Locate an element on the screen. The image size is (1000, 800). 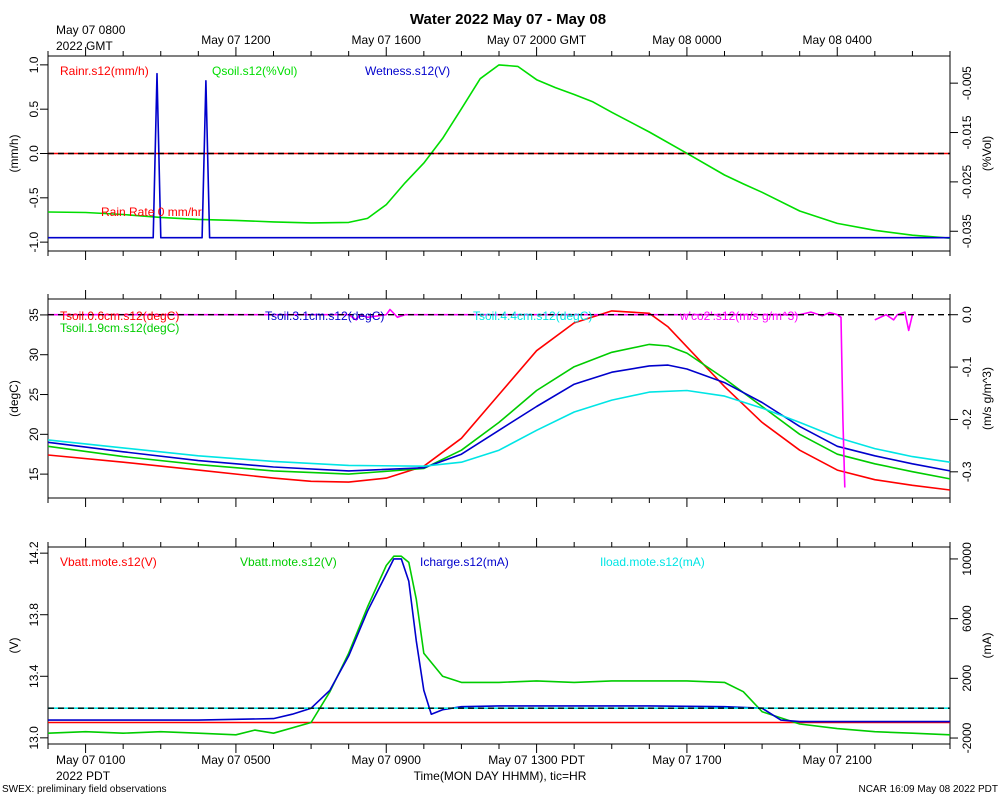
top-tick-label: May 07 1600 is located at coordinates (387, 40).